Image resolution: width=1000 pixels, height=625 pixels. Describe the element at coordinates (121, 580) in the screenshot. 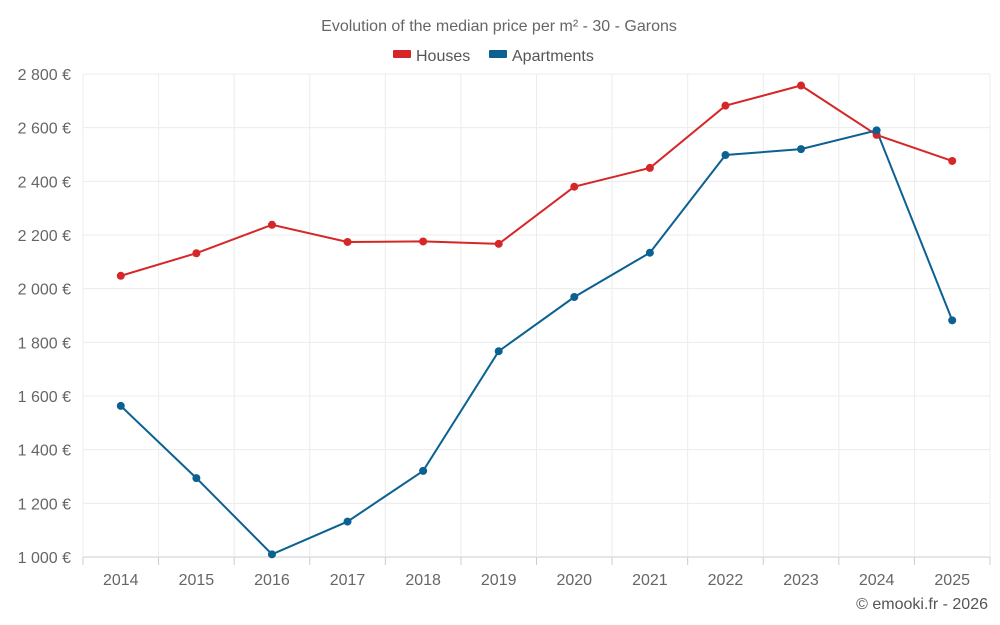

I see `x-tick-label: 2014` at that location.